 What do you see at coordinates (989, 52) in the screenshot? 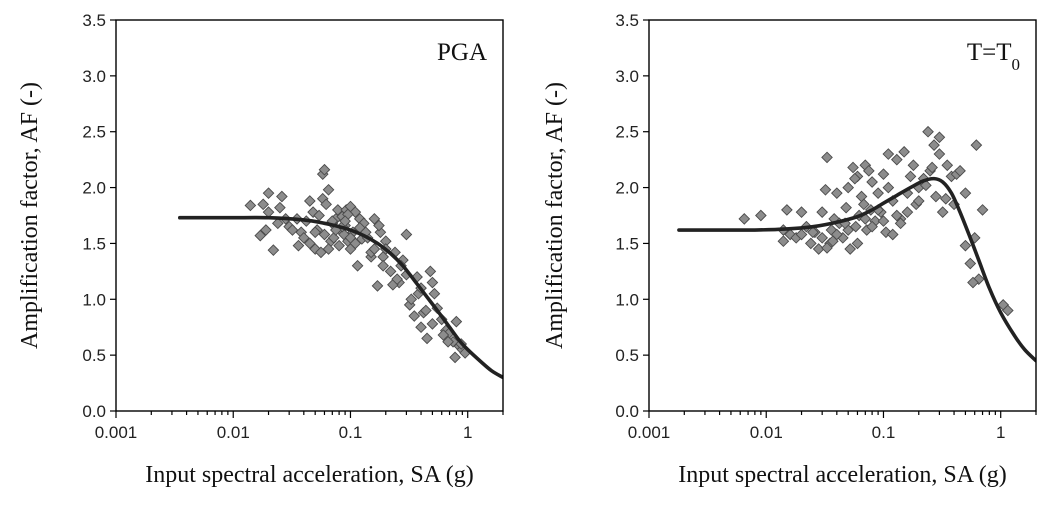
I see `annotation-text: T=T` at bounding box center [989, 52].